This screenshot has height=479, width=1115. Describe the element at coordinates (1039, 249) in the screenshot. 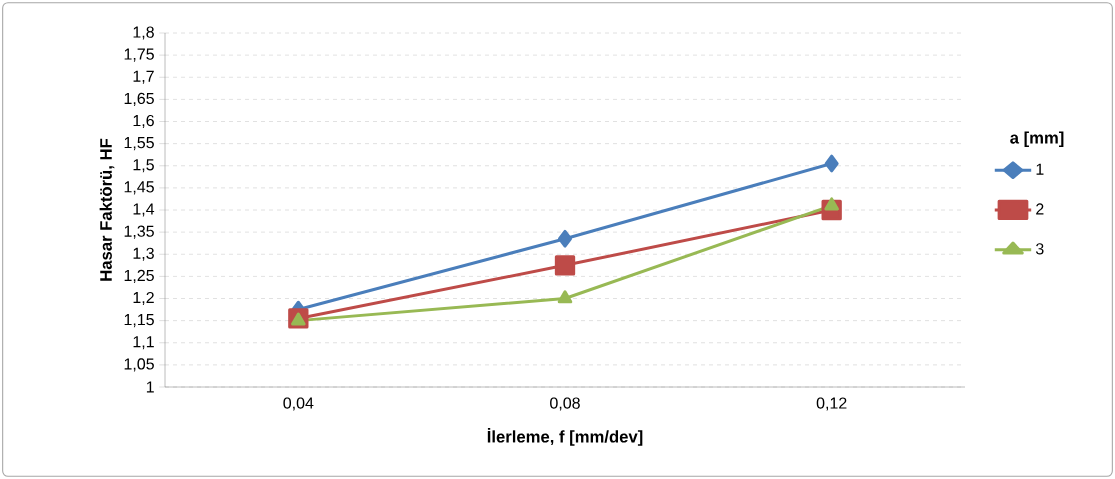

I see `legend-label: 3` at that location.